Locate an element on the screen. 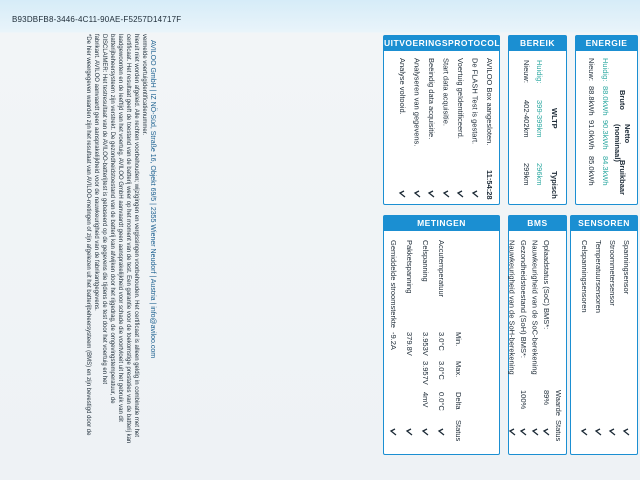 The image size is (640, 480). measurement-value: -9.2A is located at coordinates (393, 341).